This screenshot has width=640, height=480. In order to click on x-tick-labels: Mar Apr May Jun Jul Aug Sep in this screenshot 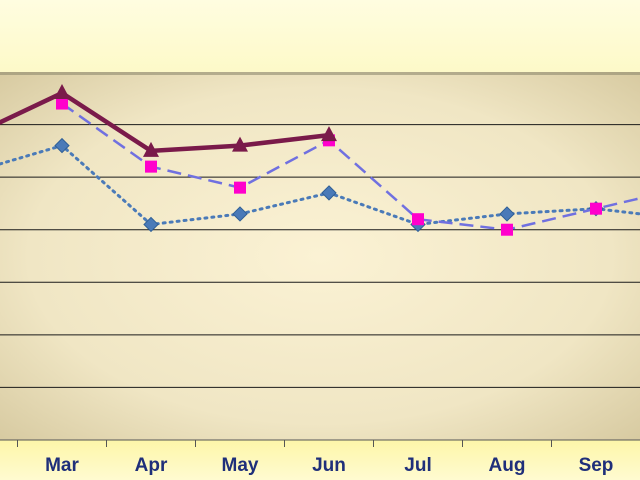, I will do `click(329, 465)`.